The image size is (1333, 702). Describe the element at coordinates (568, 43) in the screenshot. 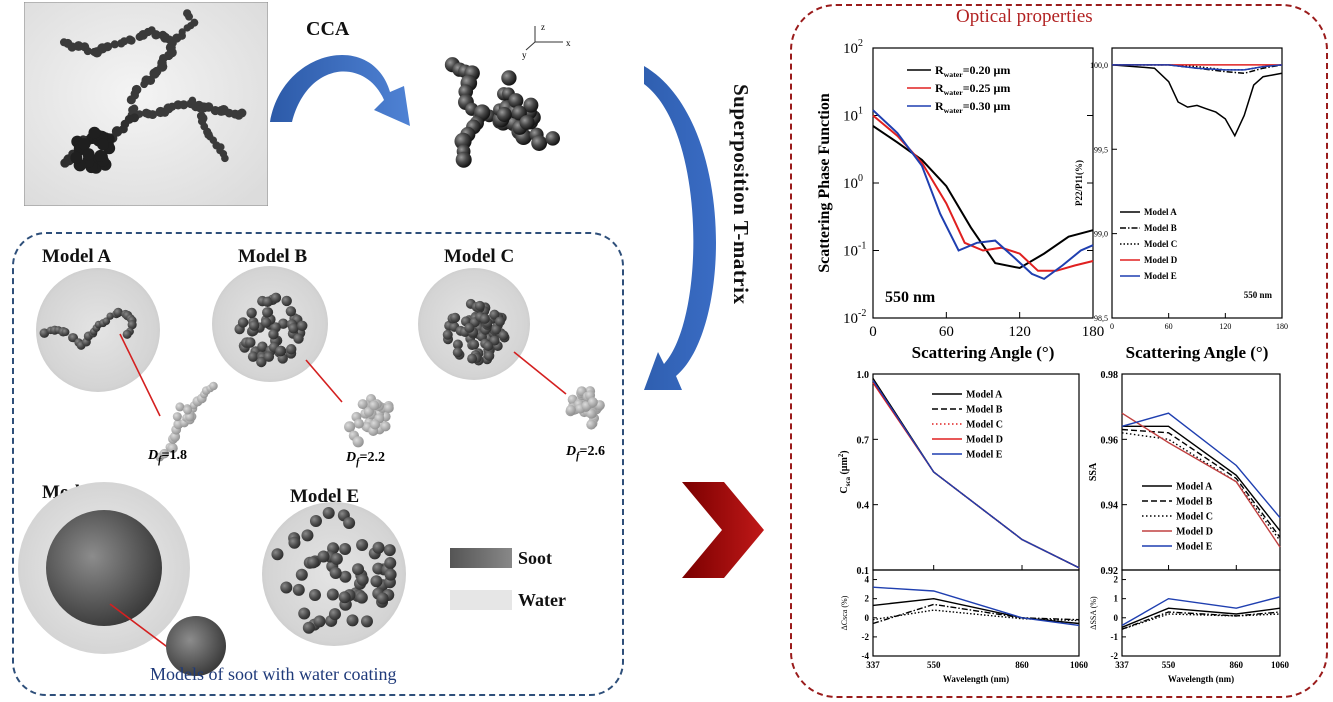

I see `axis-x-label: x` at that location.